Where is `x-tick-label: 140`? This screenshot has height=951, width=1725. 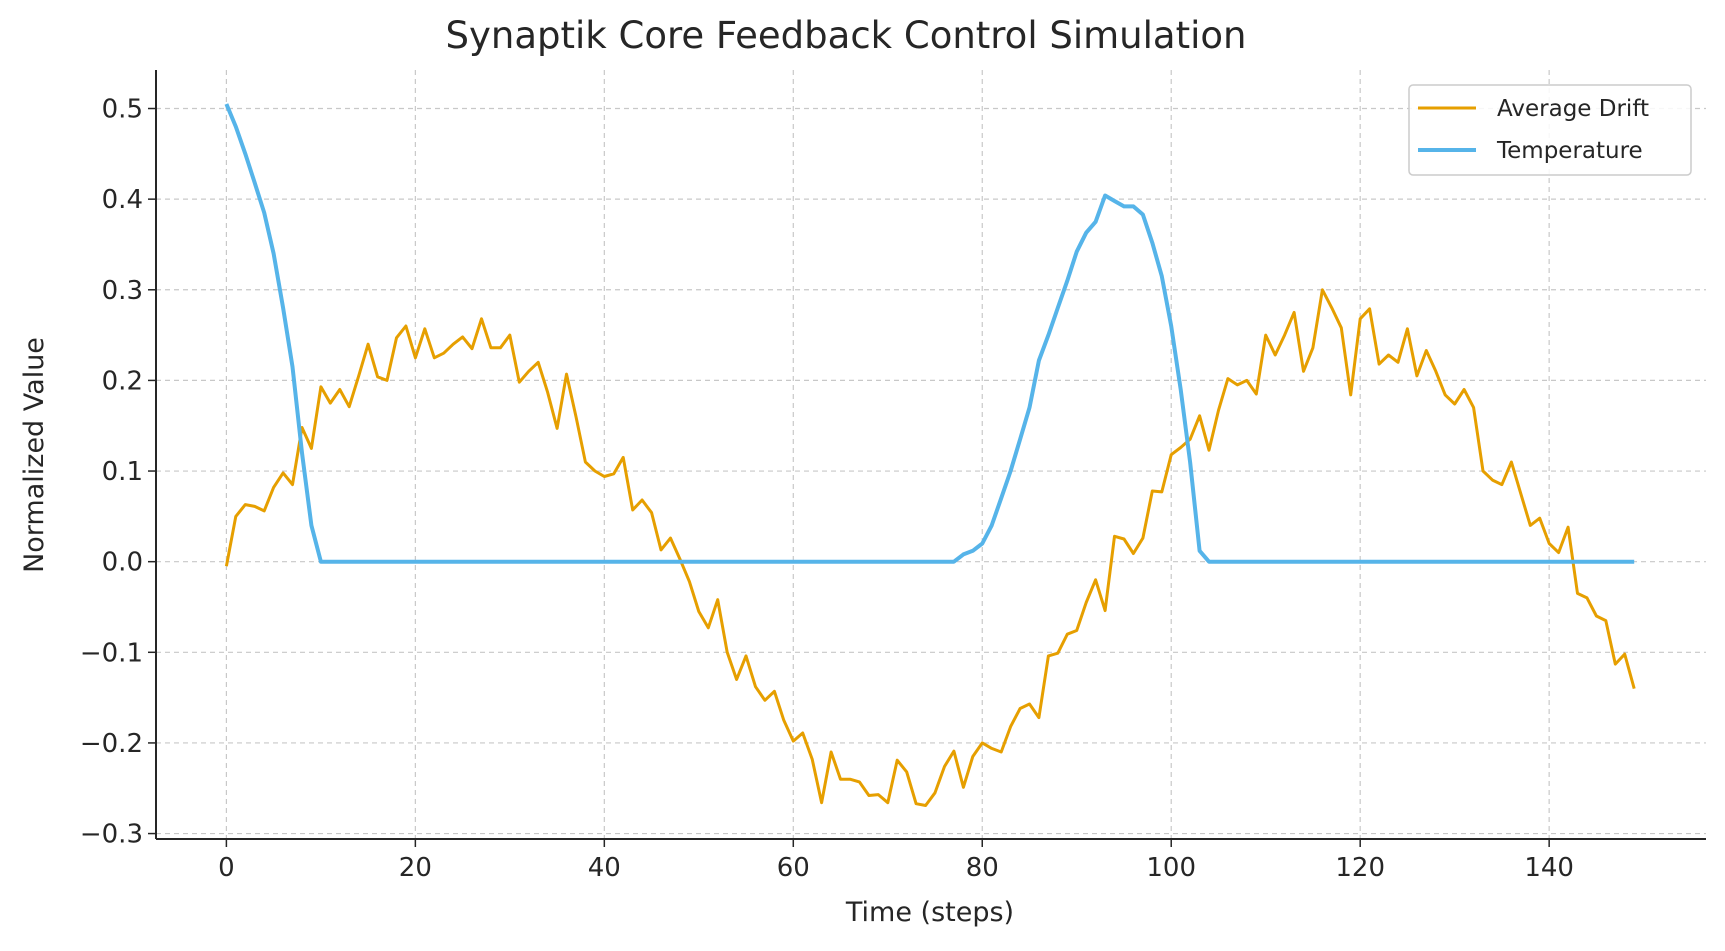
x-tick-label: 140 is located at coordinates (1549, 868).